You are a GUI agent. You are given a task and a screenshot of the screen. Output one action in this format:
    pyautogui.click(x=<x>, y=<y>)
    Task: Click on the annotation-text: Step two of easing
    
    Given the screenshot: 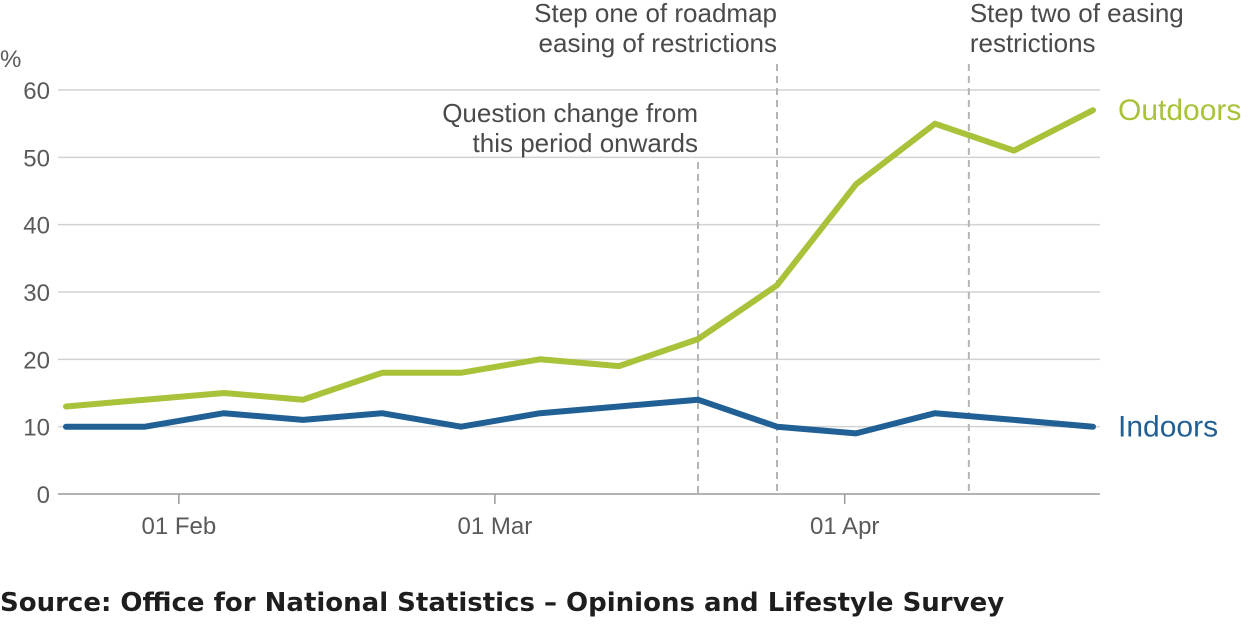 What is the action you would take?
    pyautogui.click(x=1077, y=14)
    